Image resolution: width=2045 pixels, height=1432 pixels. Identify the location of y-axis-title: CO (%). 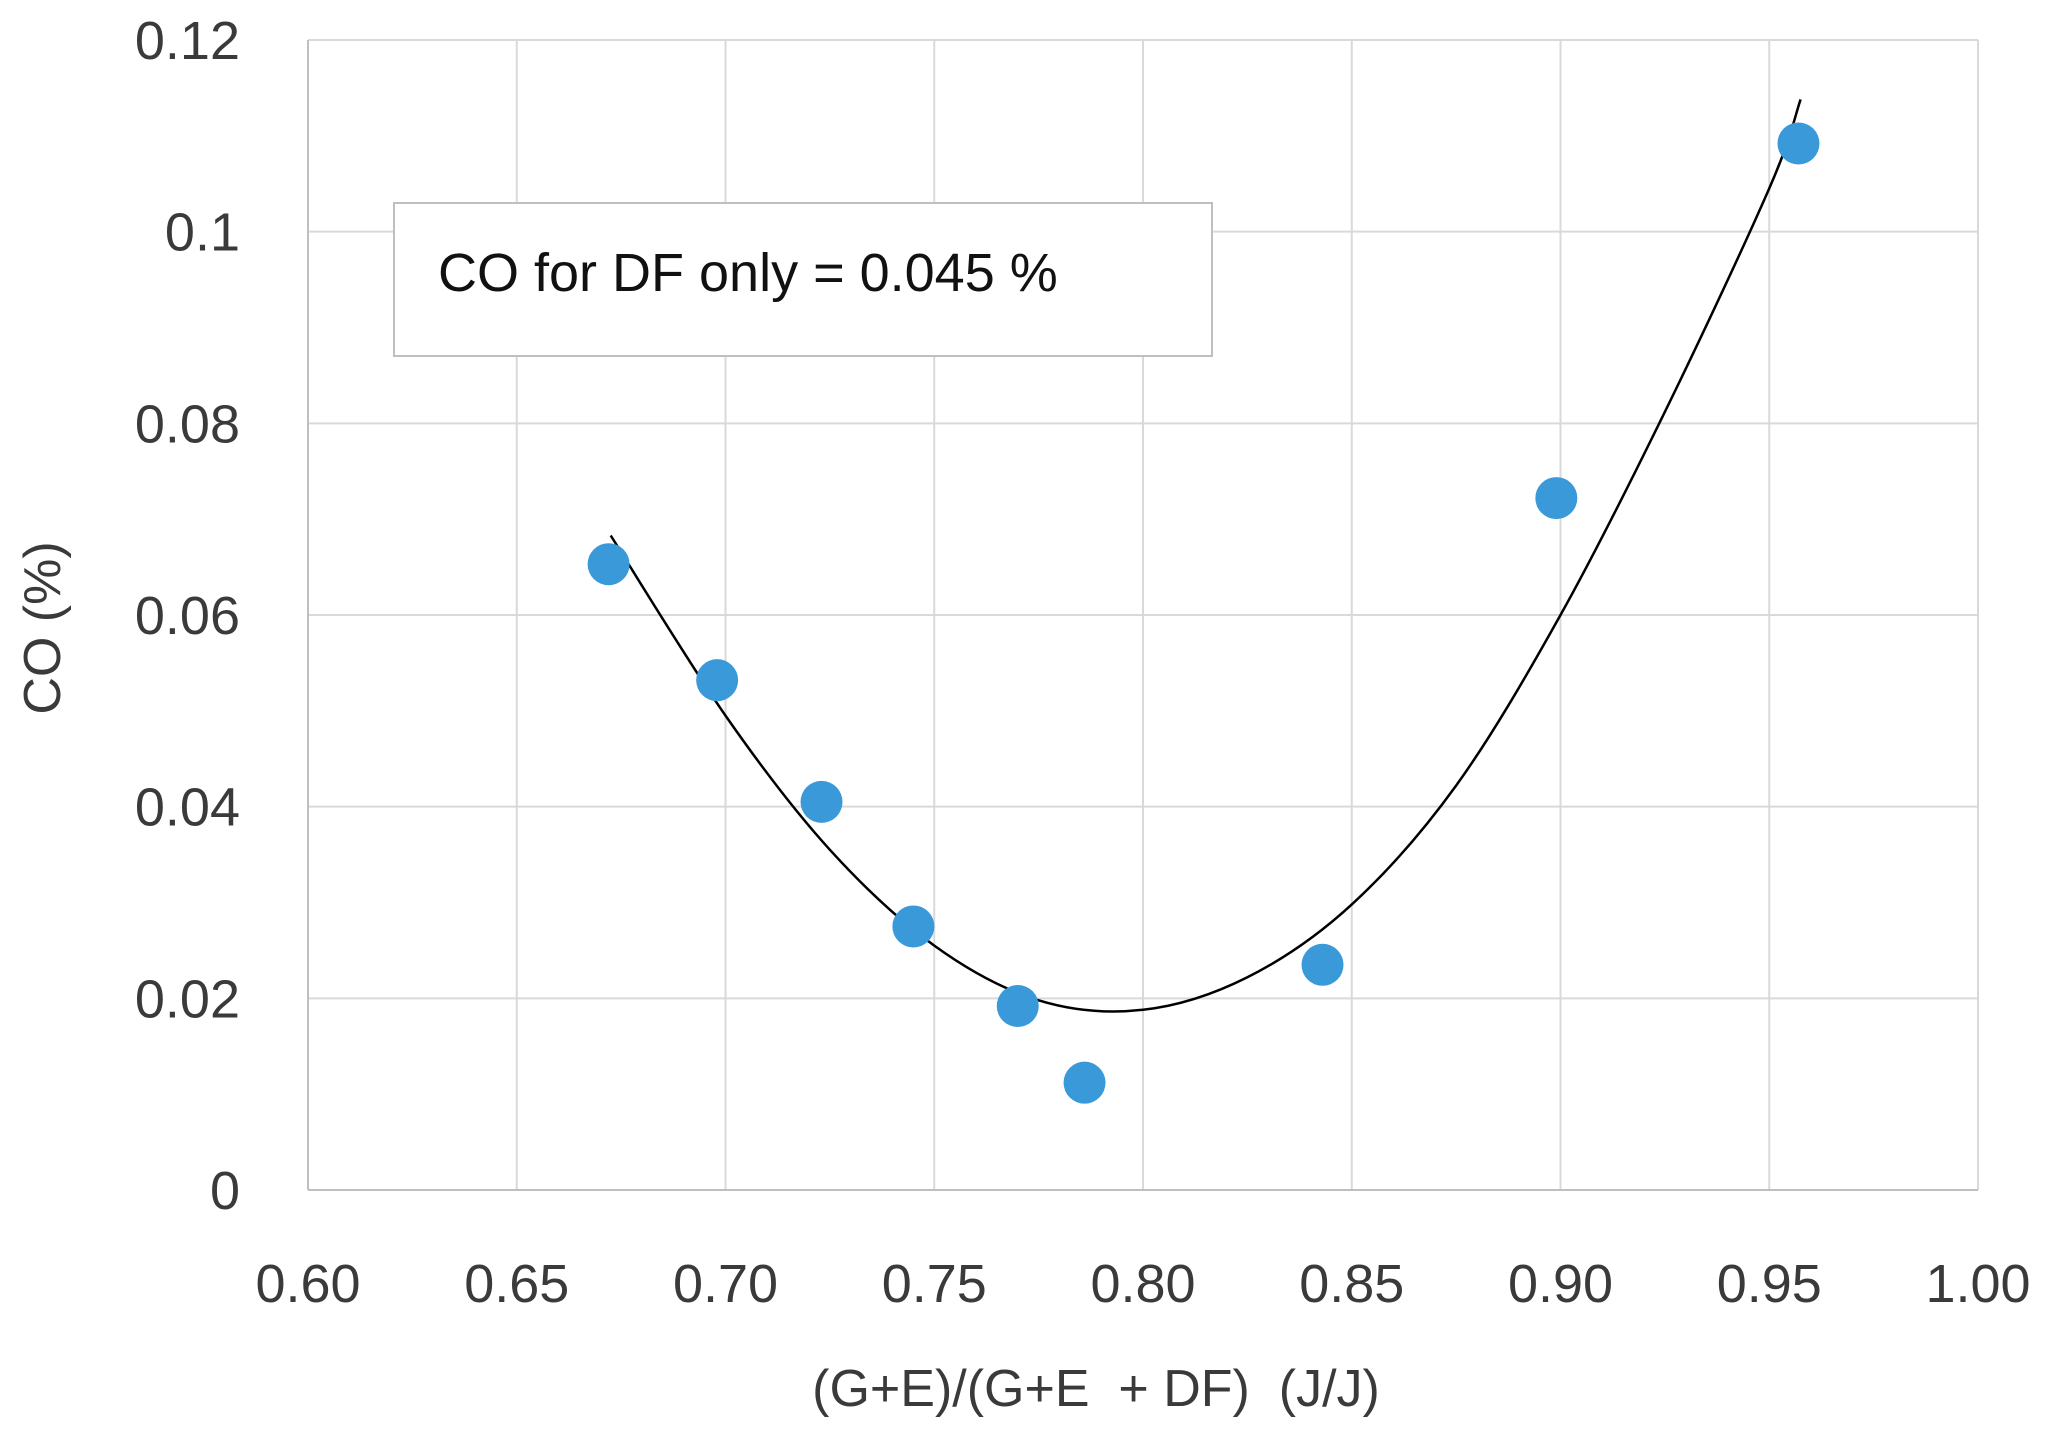
(43, 627).